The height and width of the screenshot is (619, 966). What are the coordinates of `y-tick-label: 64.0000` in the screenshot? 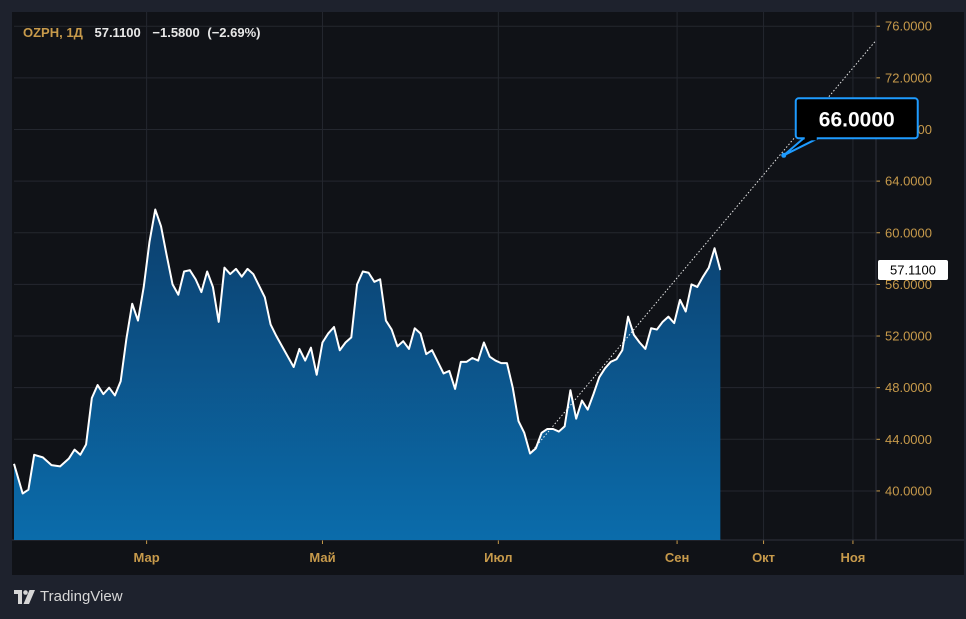 It's located at (908, 181).